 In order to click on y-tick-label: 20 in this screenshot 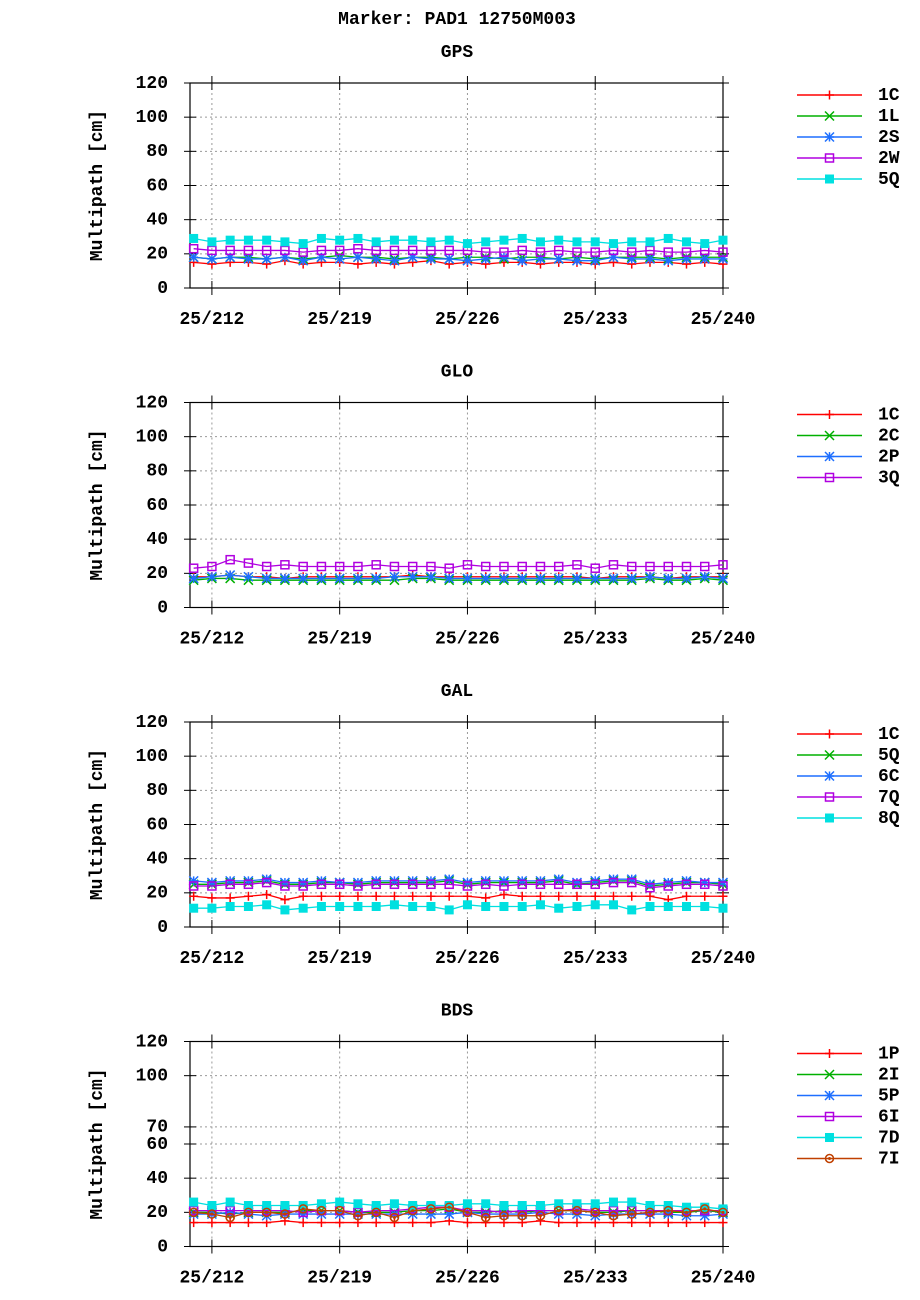, I will do `click(157, 1213)`.